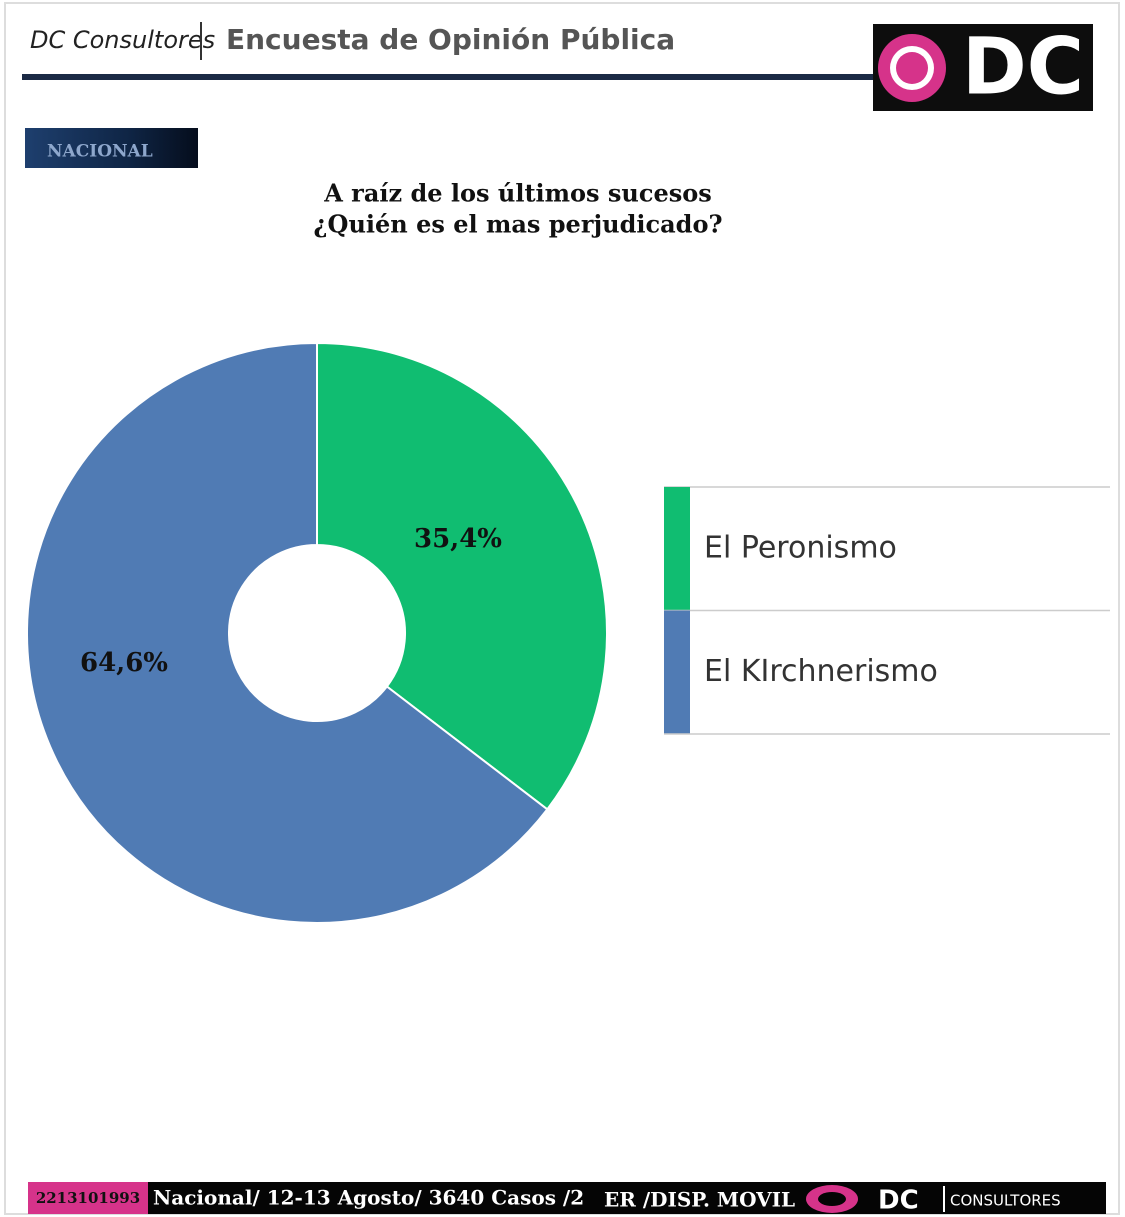 The height and width of the screenshot is (1217, 1125). What do you see at coordinates (122, 40) in the screenshot?
I see `brand: DC Consultores` at bounding box center [122, 40].